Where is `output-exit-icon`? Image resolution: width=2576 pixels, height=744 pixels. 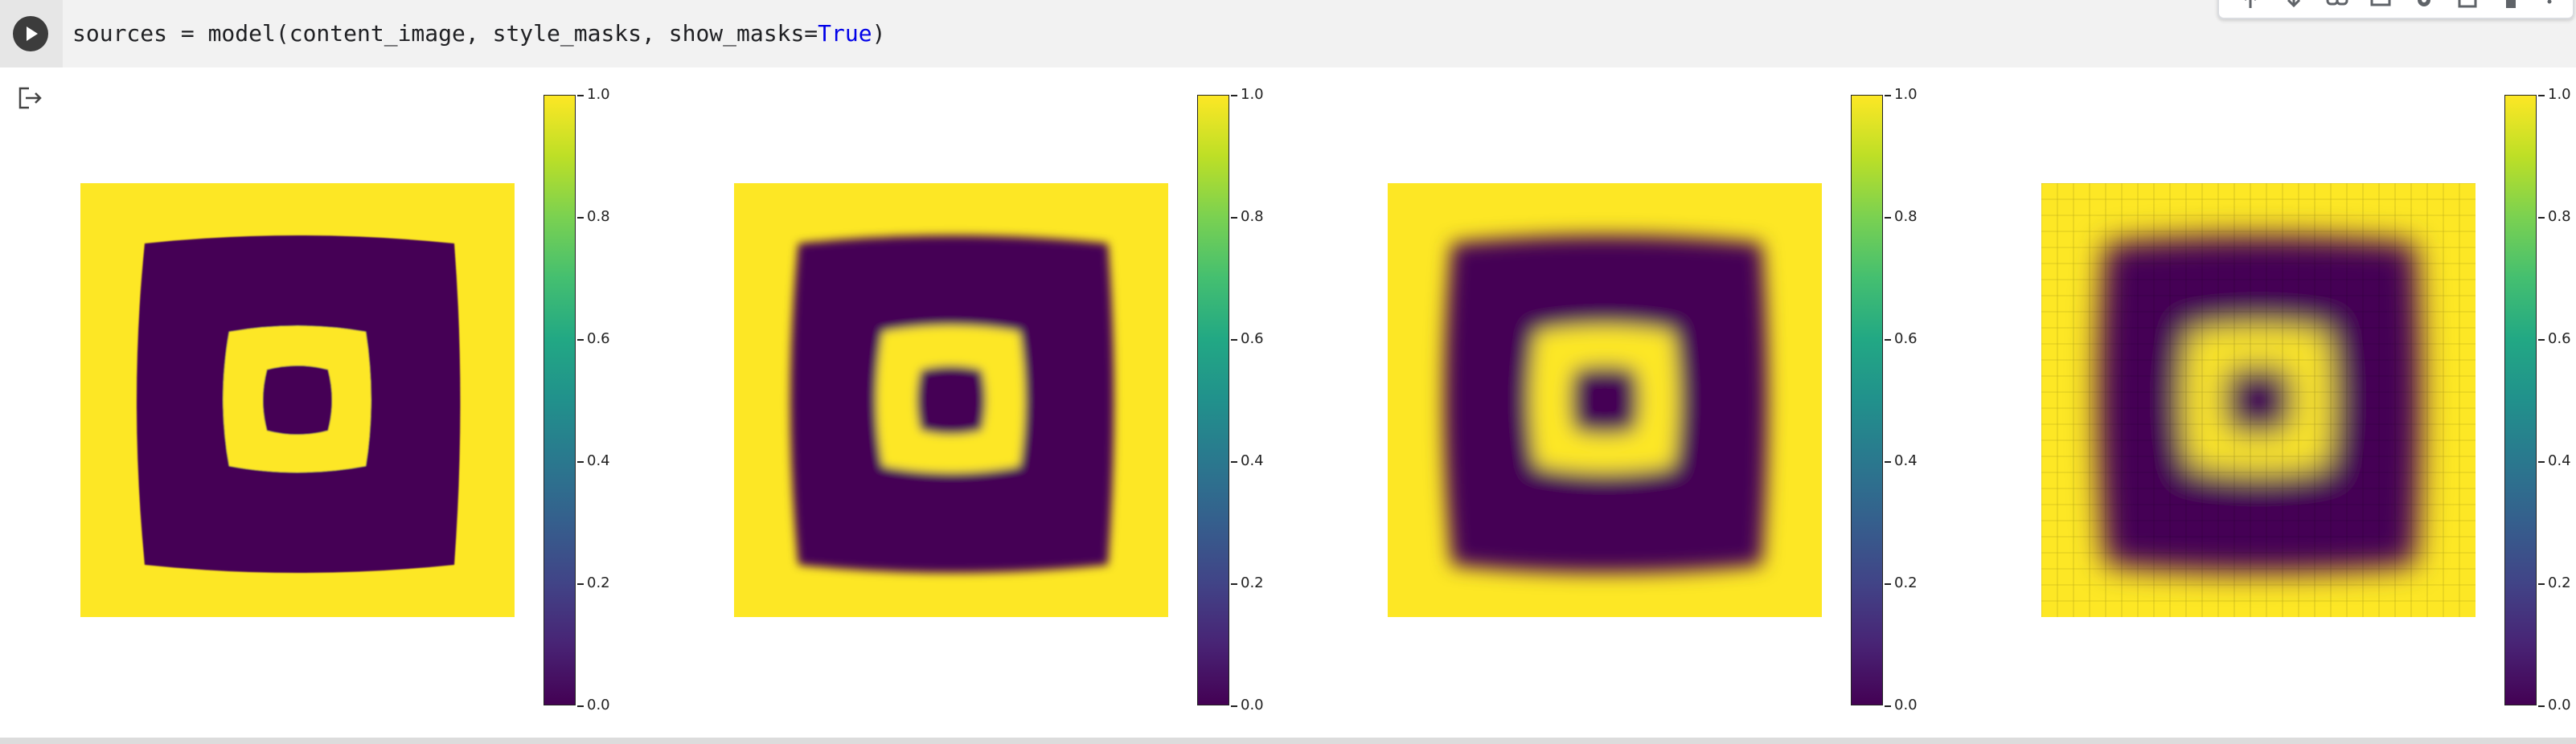
output-exit-icon is located at coordinates (31, 98).